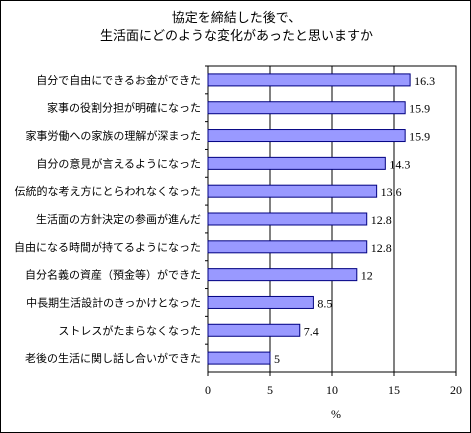  Describe the element at coordinates (118, 219) in the screenshot. I see `category-label: 生活面の方針決定の参画が進んだ` at that location.